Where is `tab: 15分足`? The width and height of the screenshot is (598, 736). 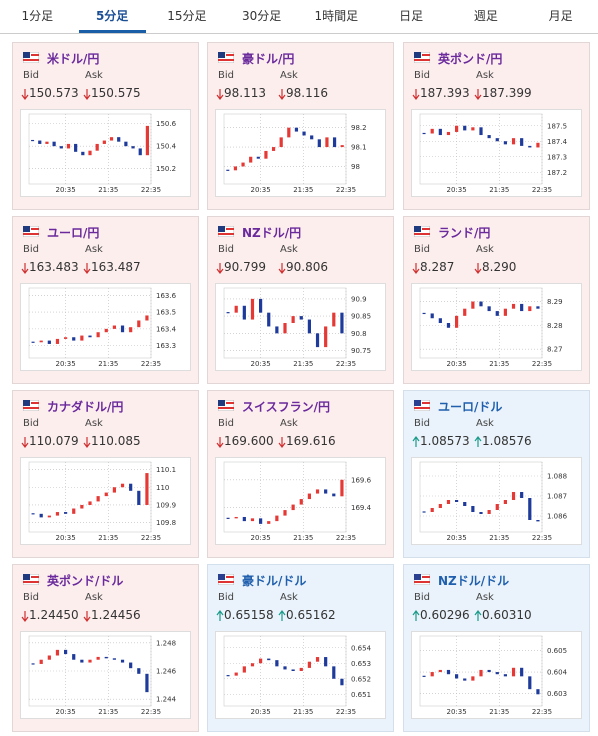
tab: 15分足 is located at coordinates (187, 16).